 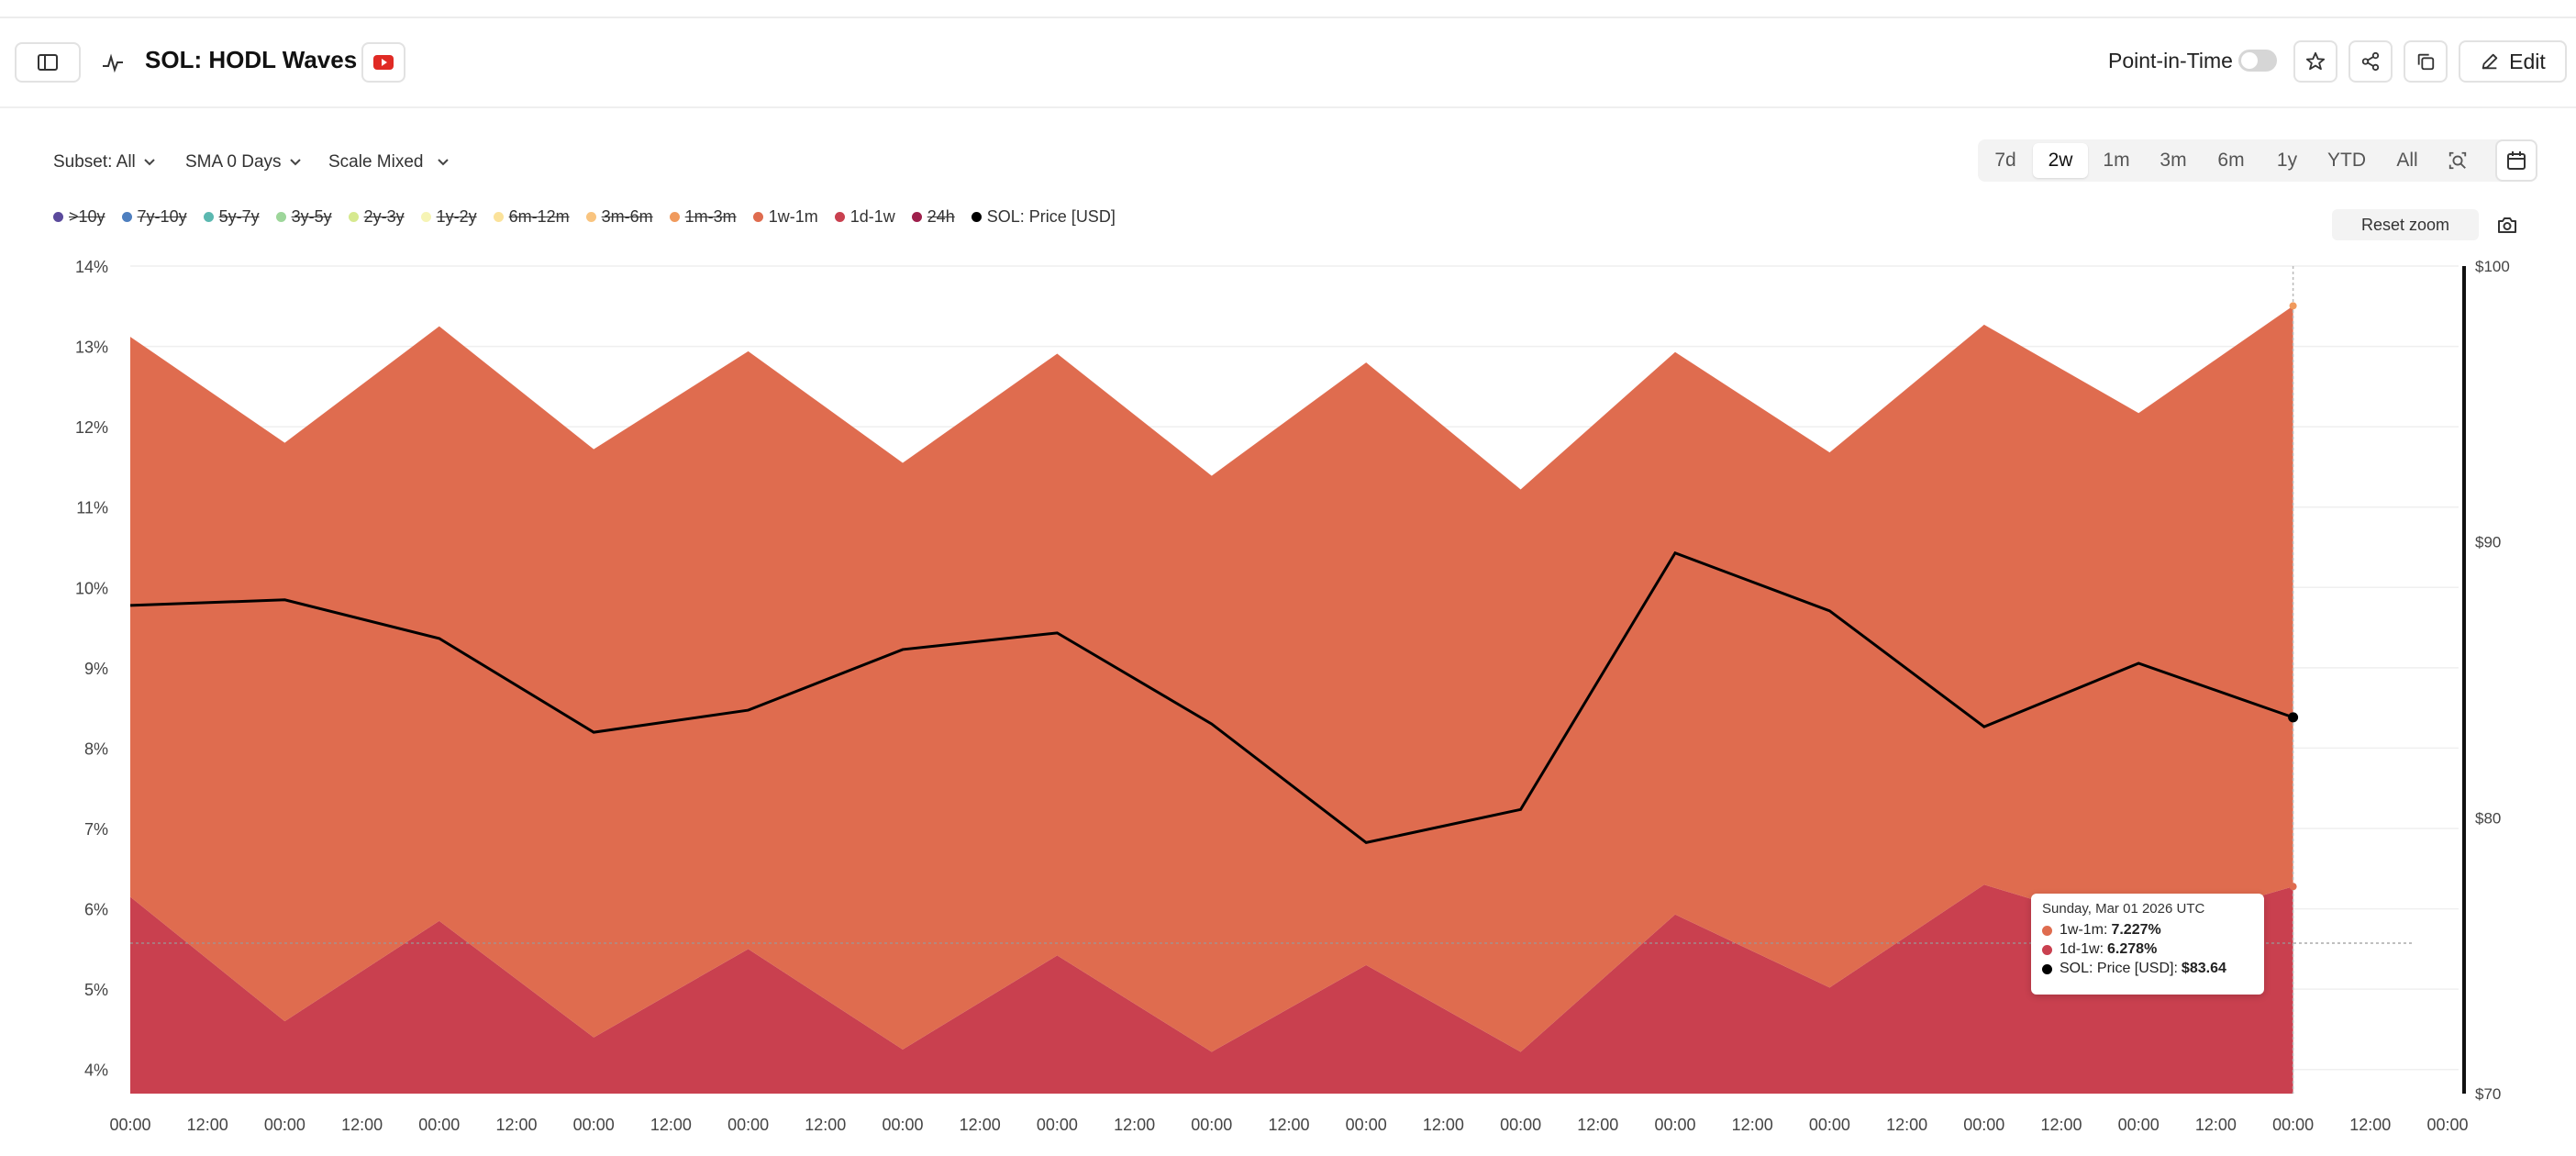 I want to click on y-right-tick-label: $90, so click(x=2488, y=542).